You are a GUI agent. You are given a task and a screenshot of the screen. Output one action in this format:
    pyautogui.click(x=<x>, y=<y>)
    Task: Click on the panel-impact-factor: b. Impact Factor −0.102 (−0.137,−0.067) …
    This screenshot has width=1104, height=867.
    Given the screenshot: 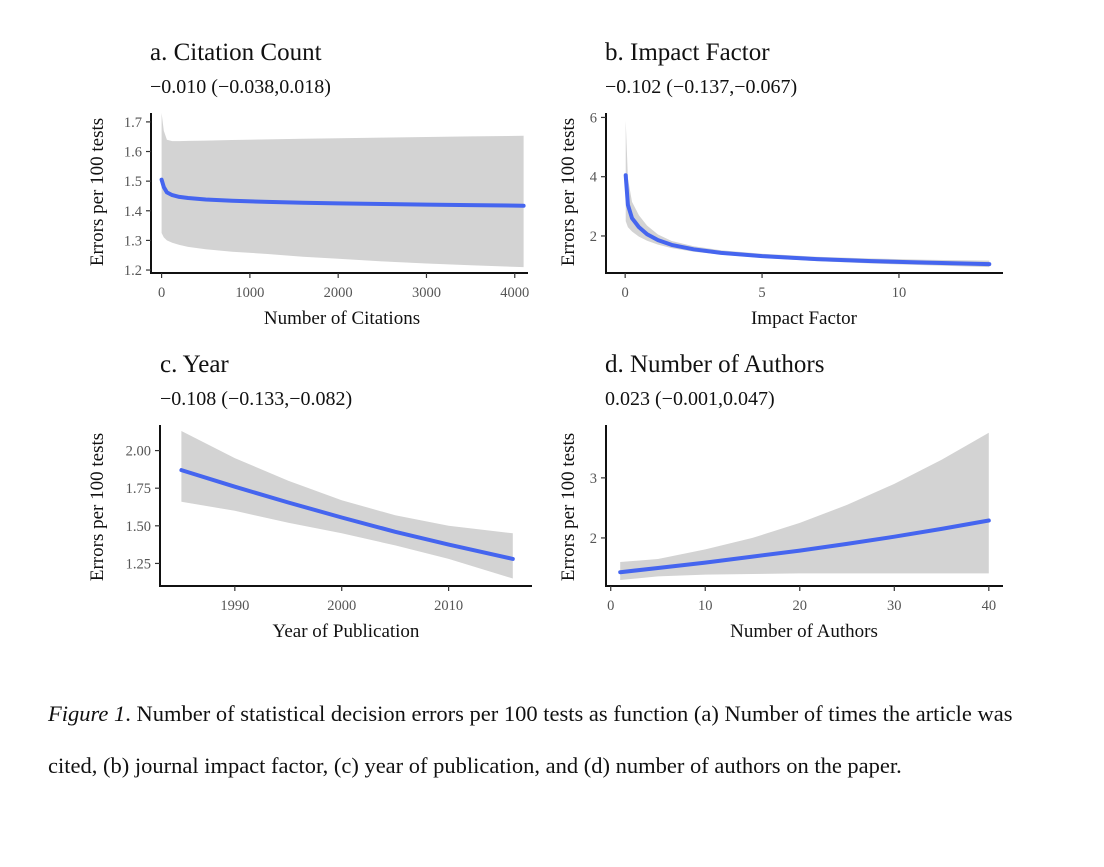 What is the action you would take?
    pyautogui.click(x=780, y=184)
    